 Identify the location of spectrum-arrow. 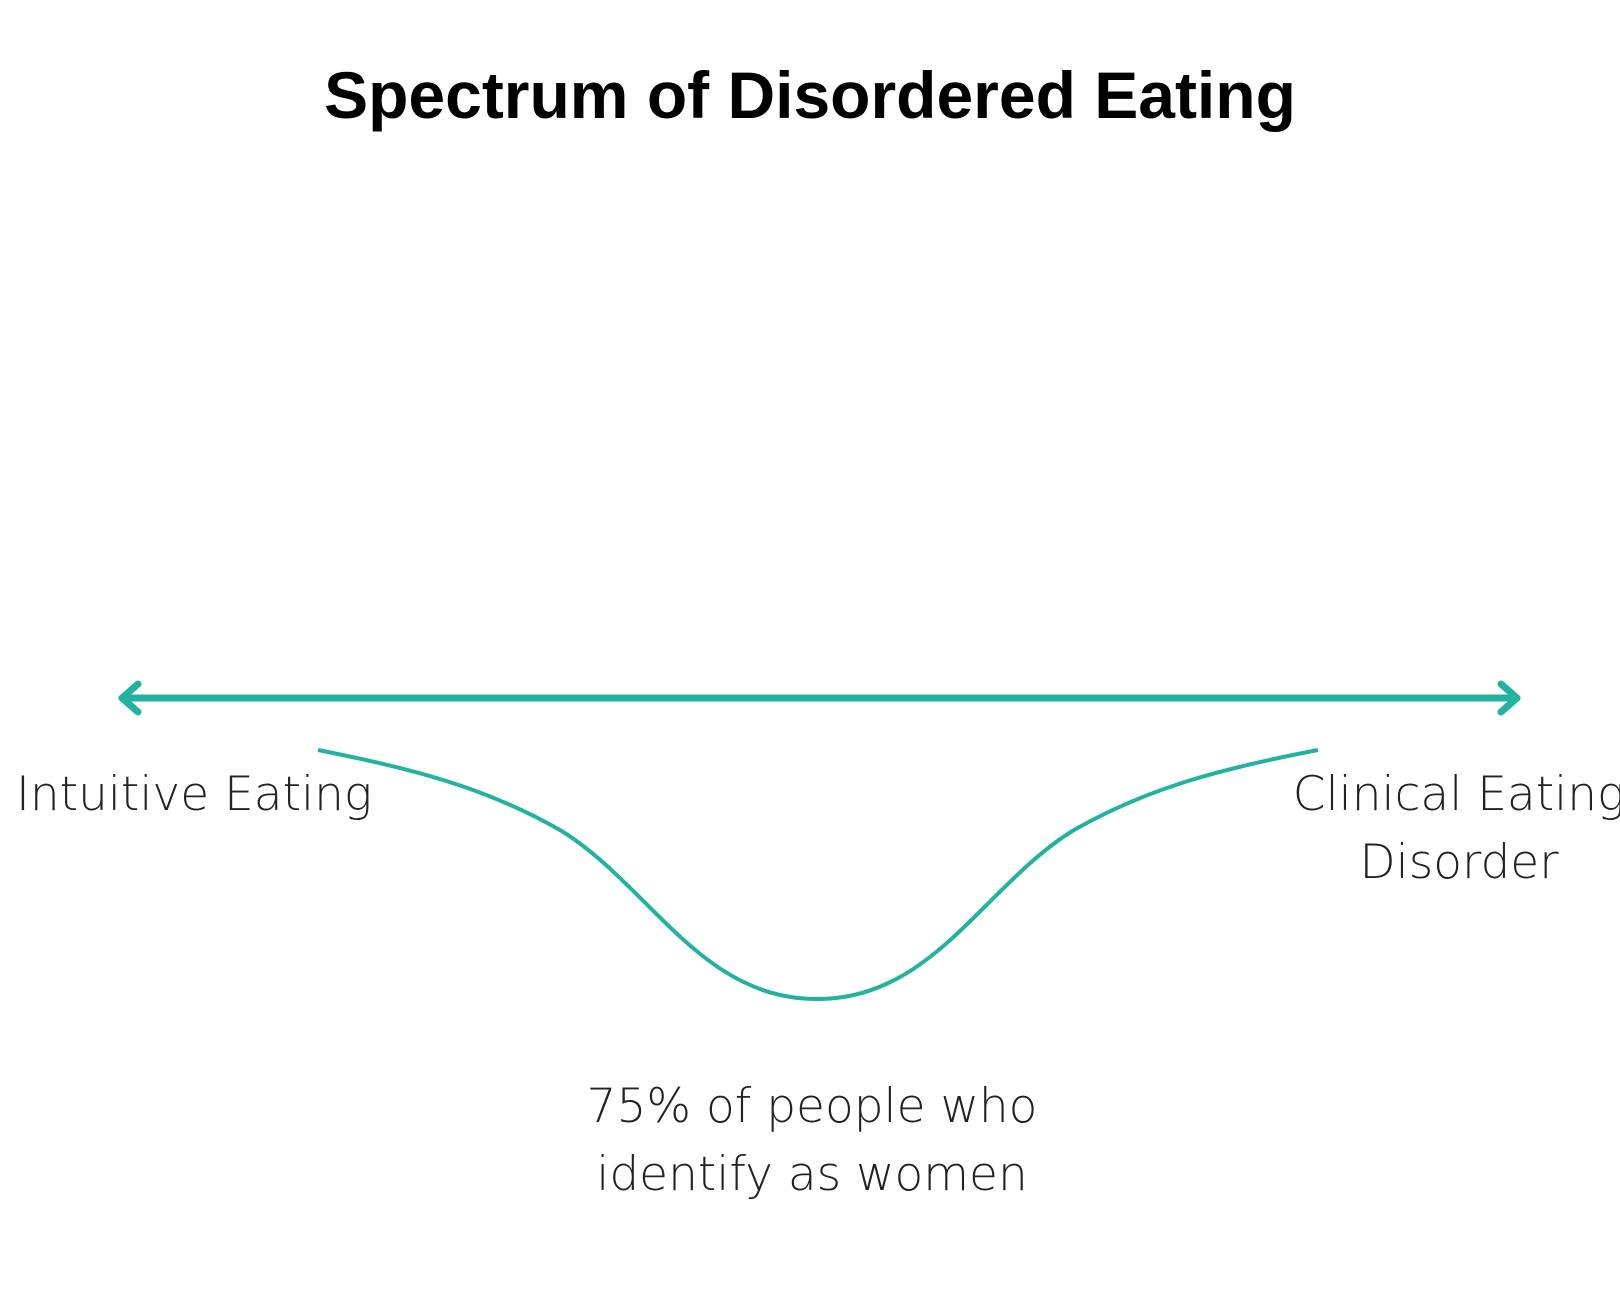
(819, 698).